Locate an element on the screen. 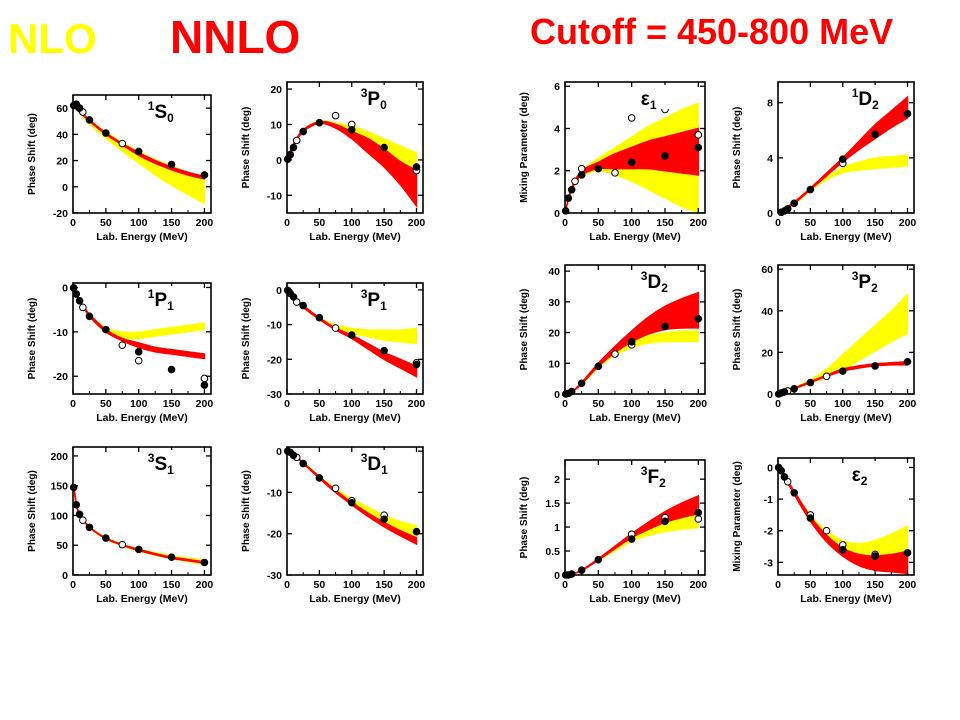 This screenshot has height=720, width=960. plot-area is located at coordinates (843, 343).